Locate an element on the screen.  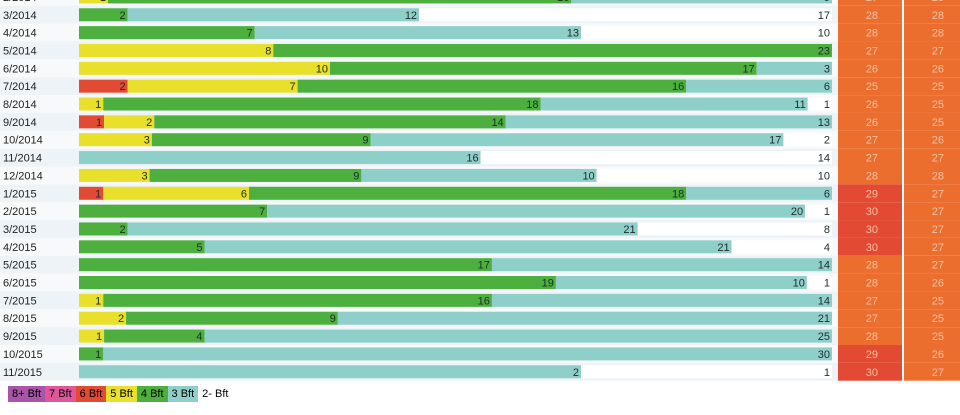
category-label: 9/2015 is located at coordinates (20, 337).